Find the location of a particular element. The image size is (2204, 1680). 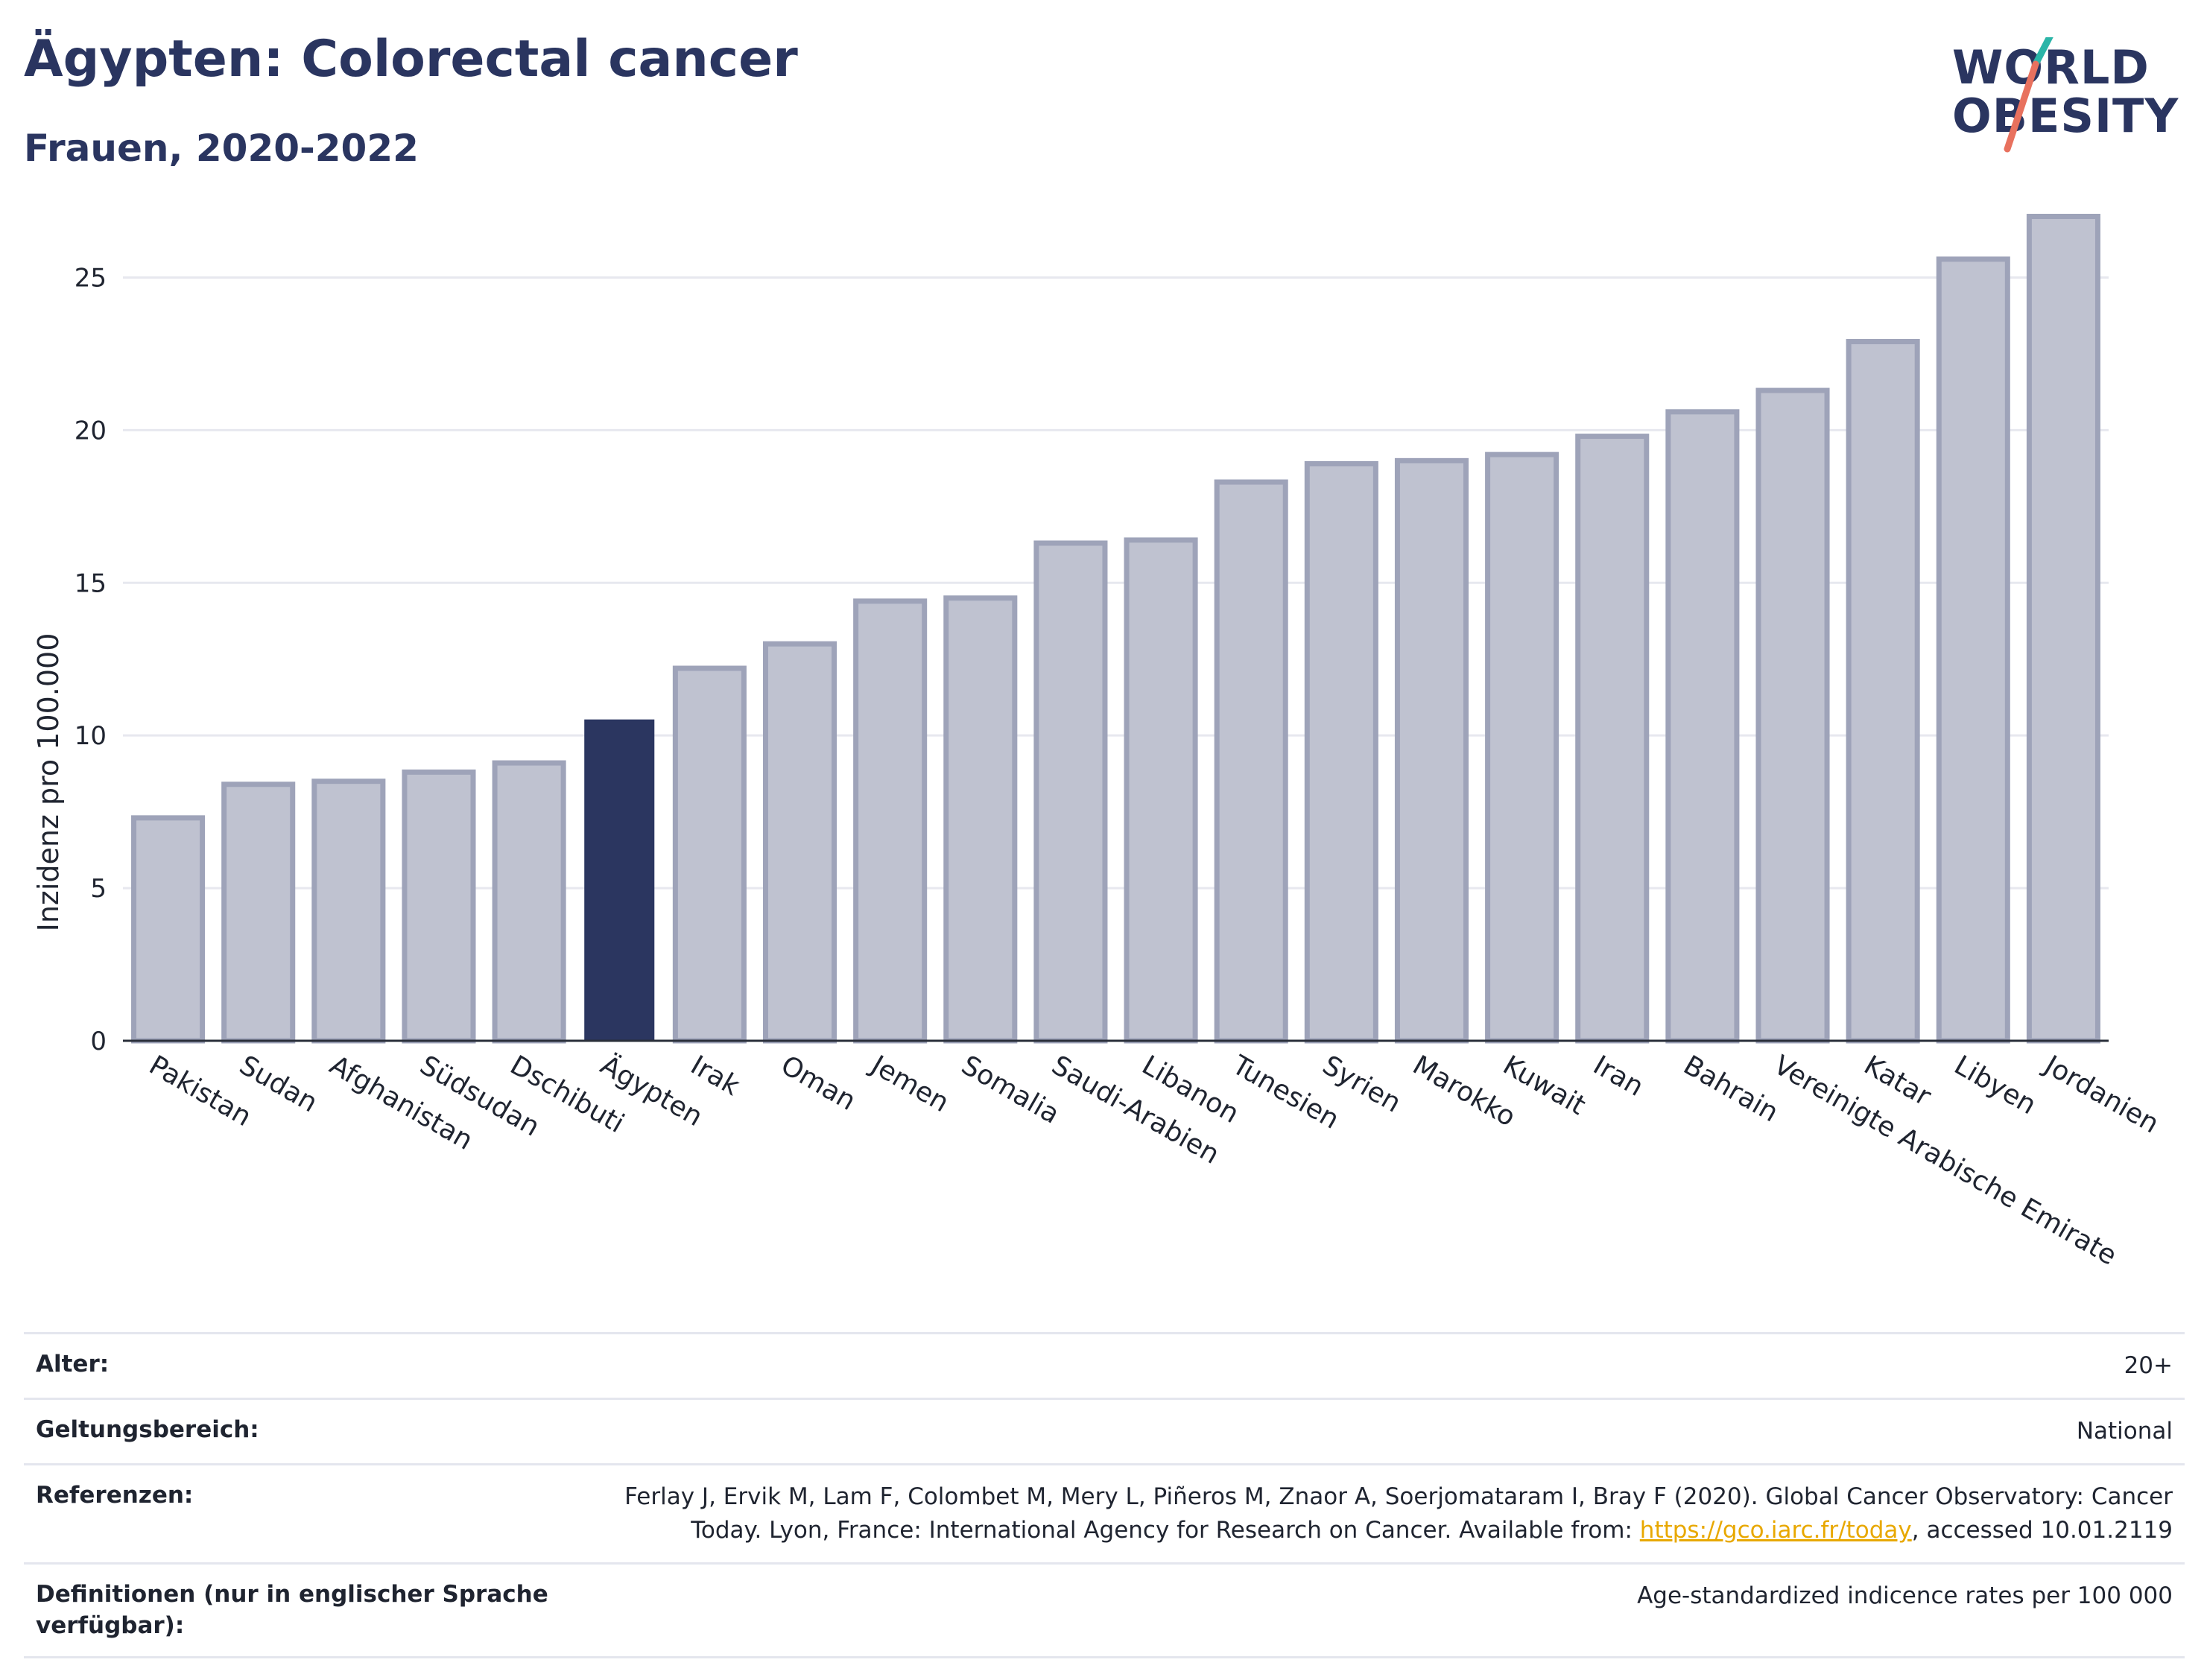

references-label: Referenzen: is located at coordinates (115, 1495).